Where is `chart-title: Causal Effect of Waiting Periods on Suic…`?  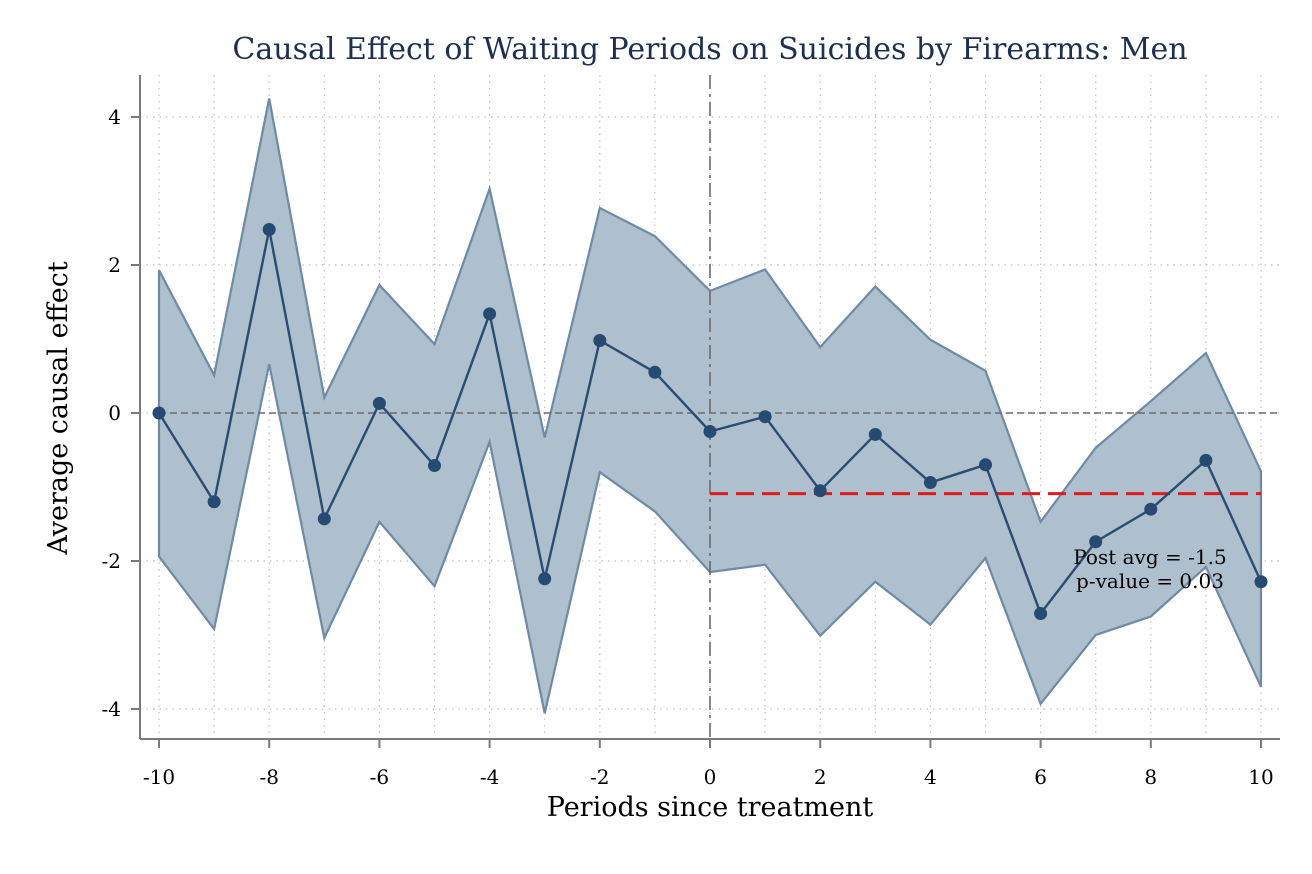 chart-title: Causal Effect of Waiting Periods on Suic… is located at coordinates (709, 49).